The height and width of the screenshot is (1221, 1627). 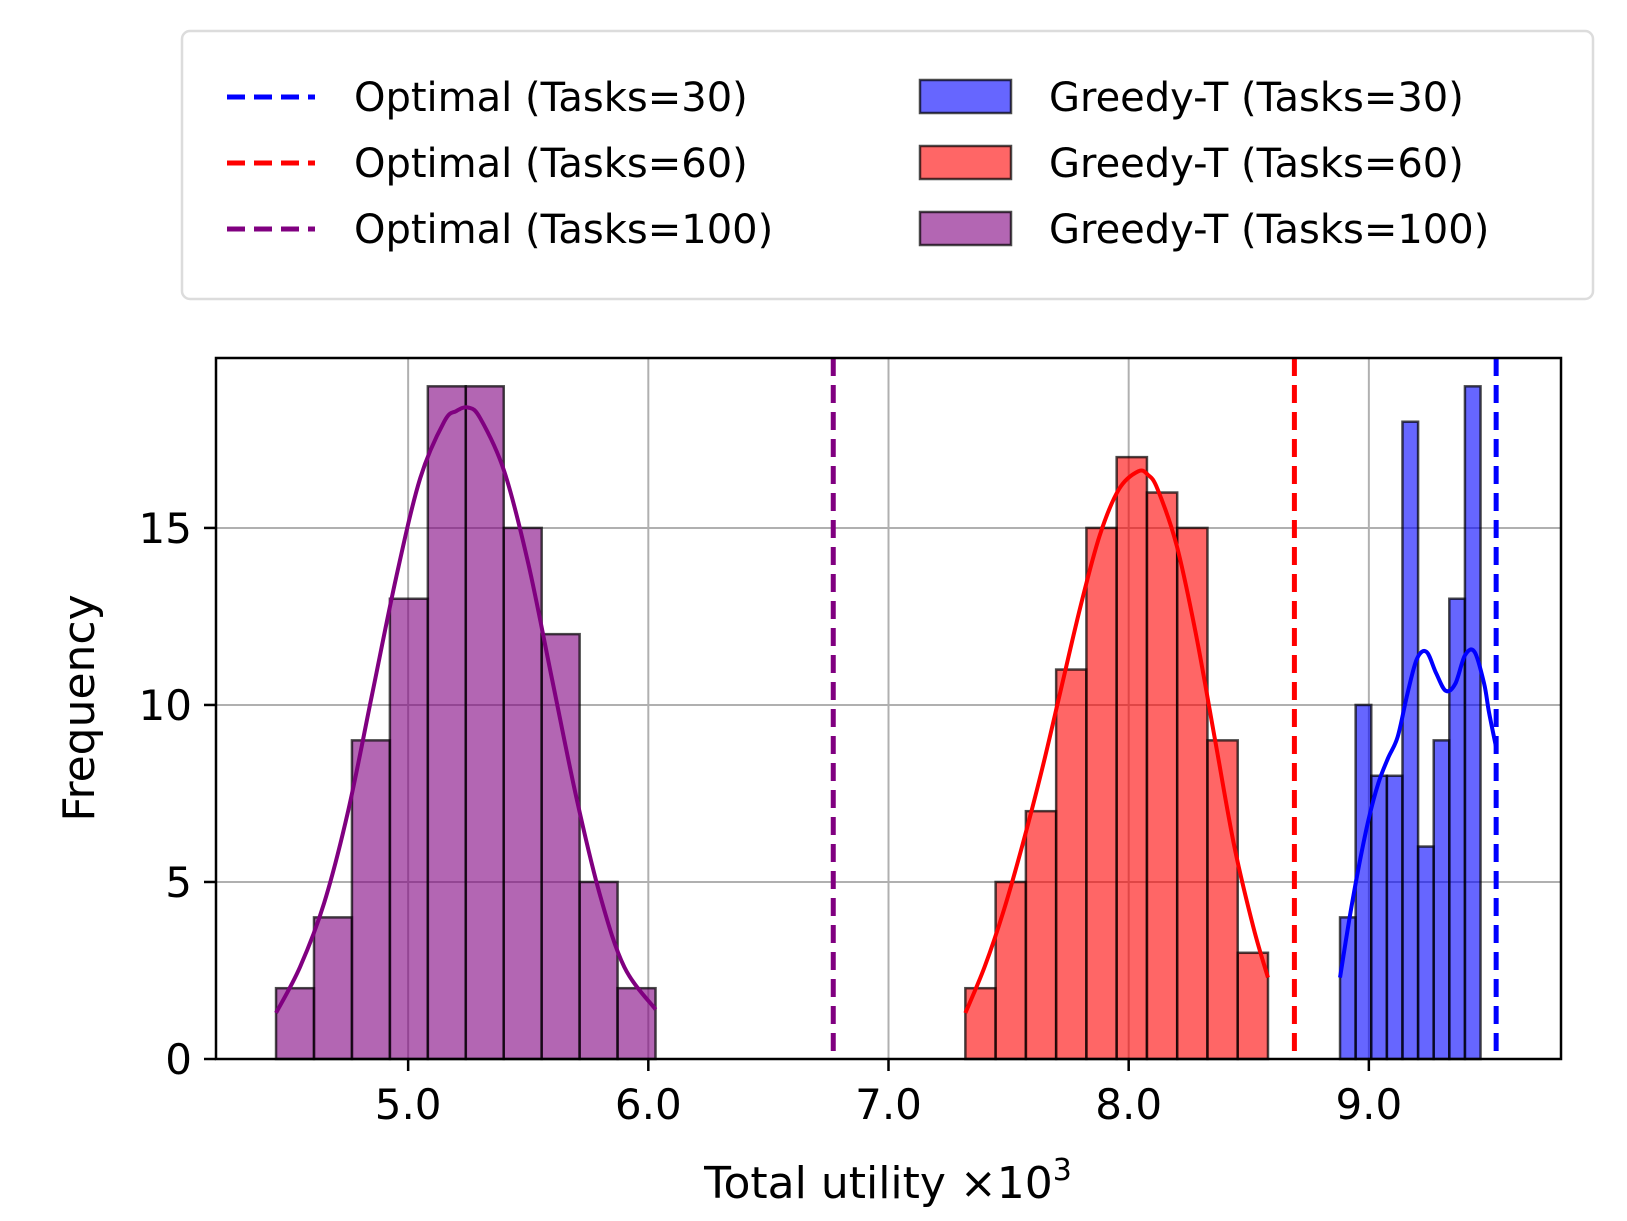 What do you see at coordinates (563, 230) in the screenshot?
I see `legend-label-optimal-100: Optimal (Tasks=100)` at bounding box center [563, 230].